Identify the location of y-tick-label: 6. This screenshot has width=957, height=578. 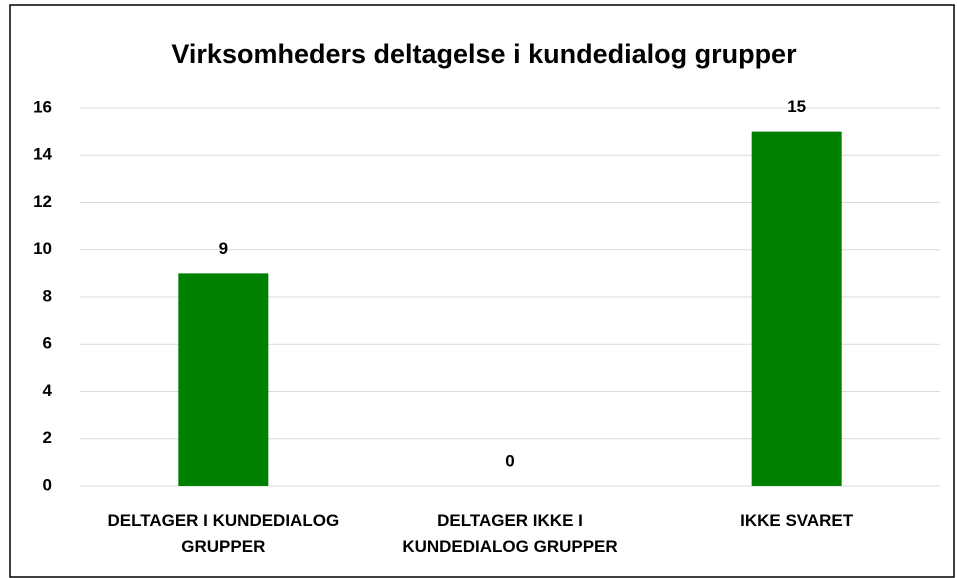
(47, 343).